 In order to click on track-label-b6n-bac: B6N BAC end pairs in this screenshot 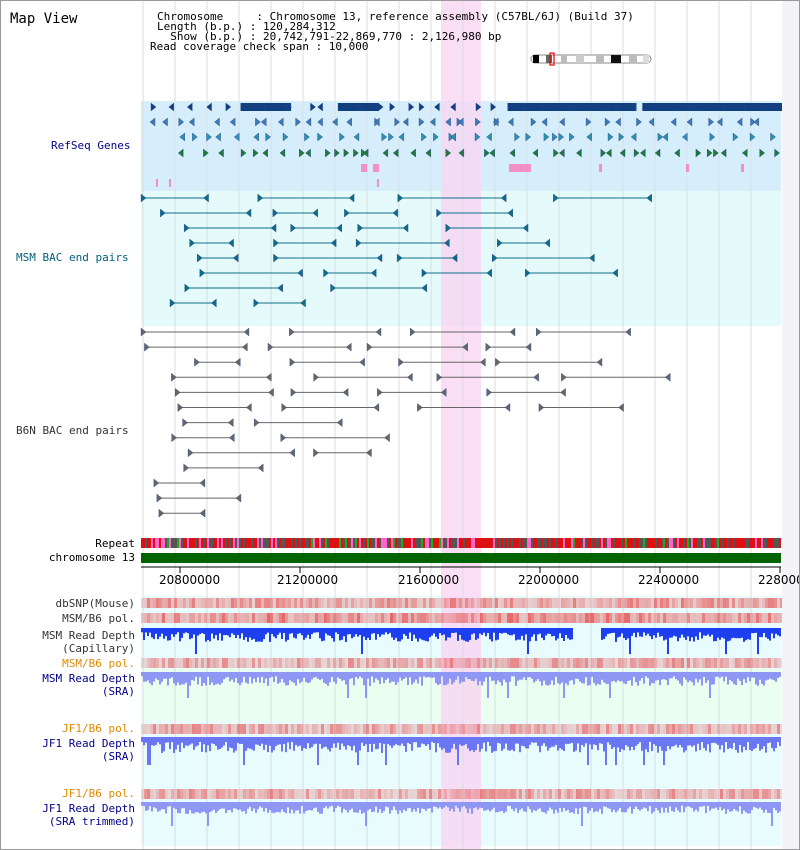, I will do `click(72, 430)`.